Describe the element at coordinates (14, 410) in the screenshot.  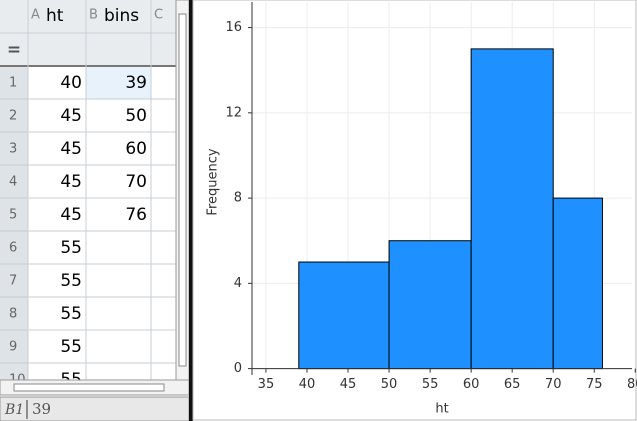
I see `status-cell: B1` at that location.